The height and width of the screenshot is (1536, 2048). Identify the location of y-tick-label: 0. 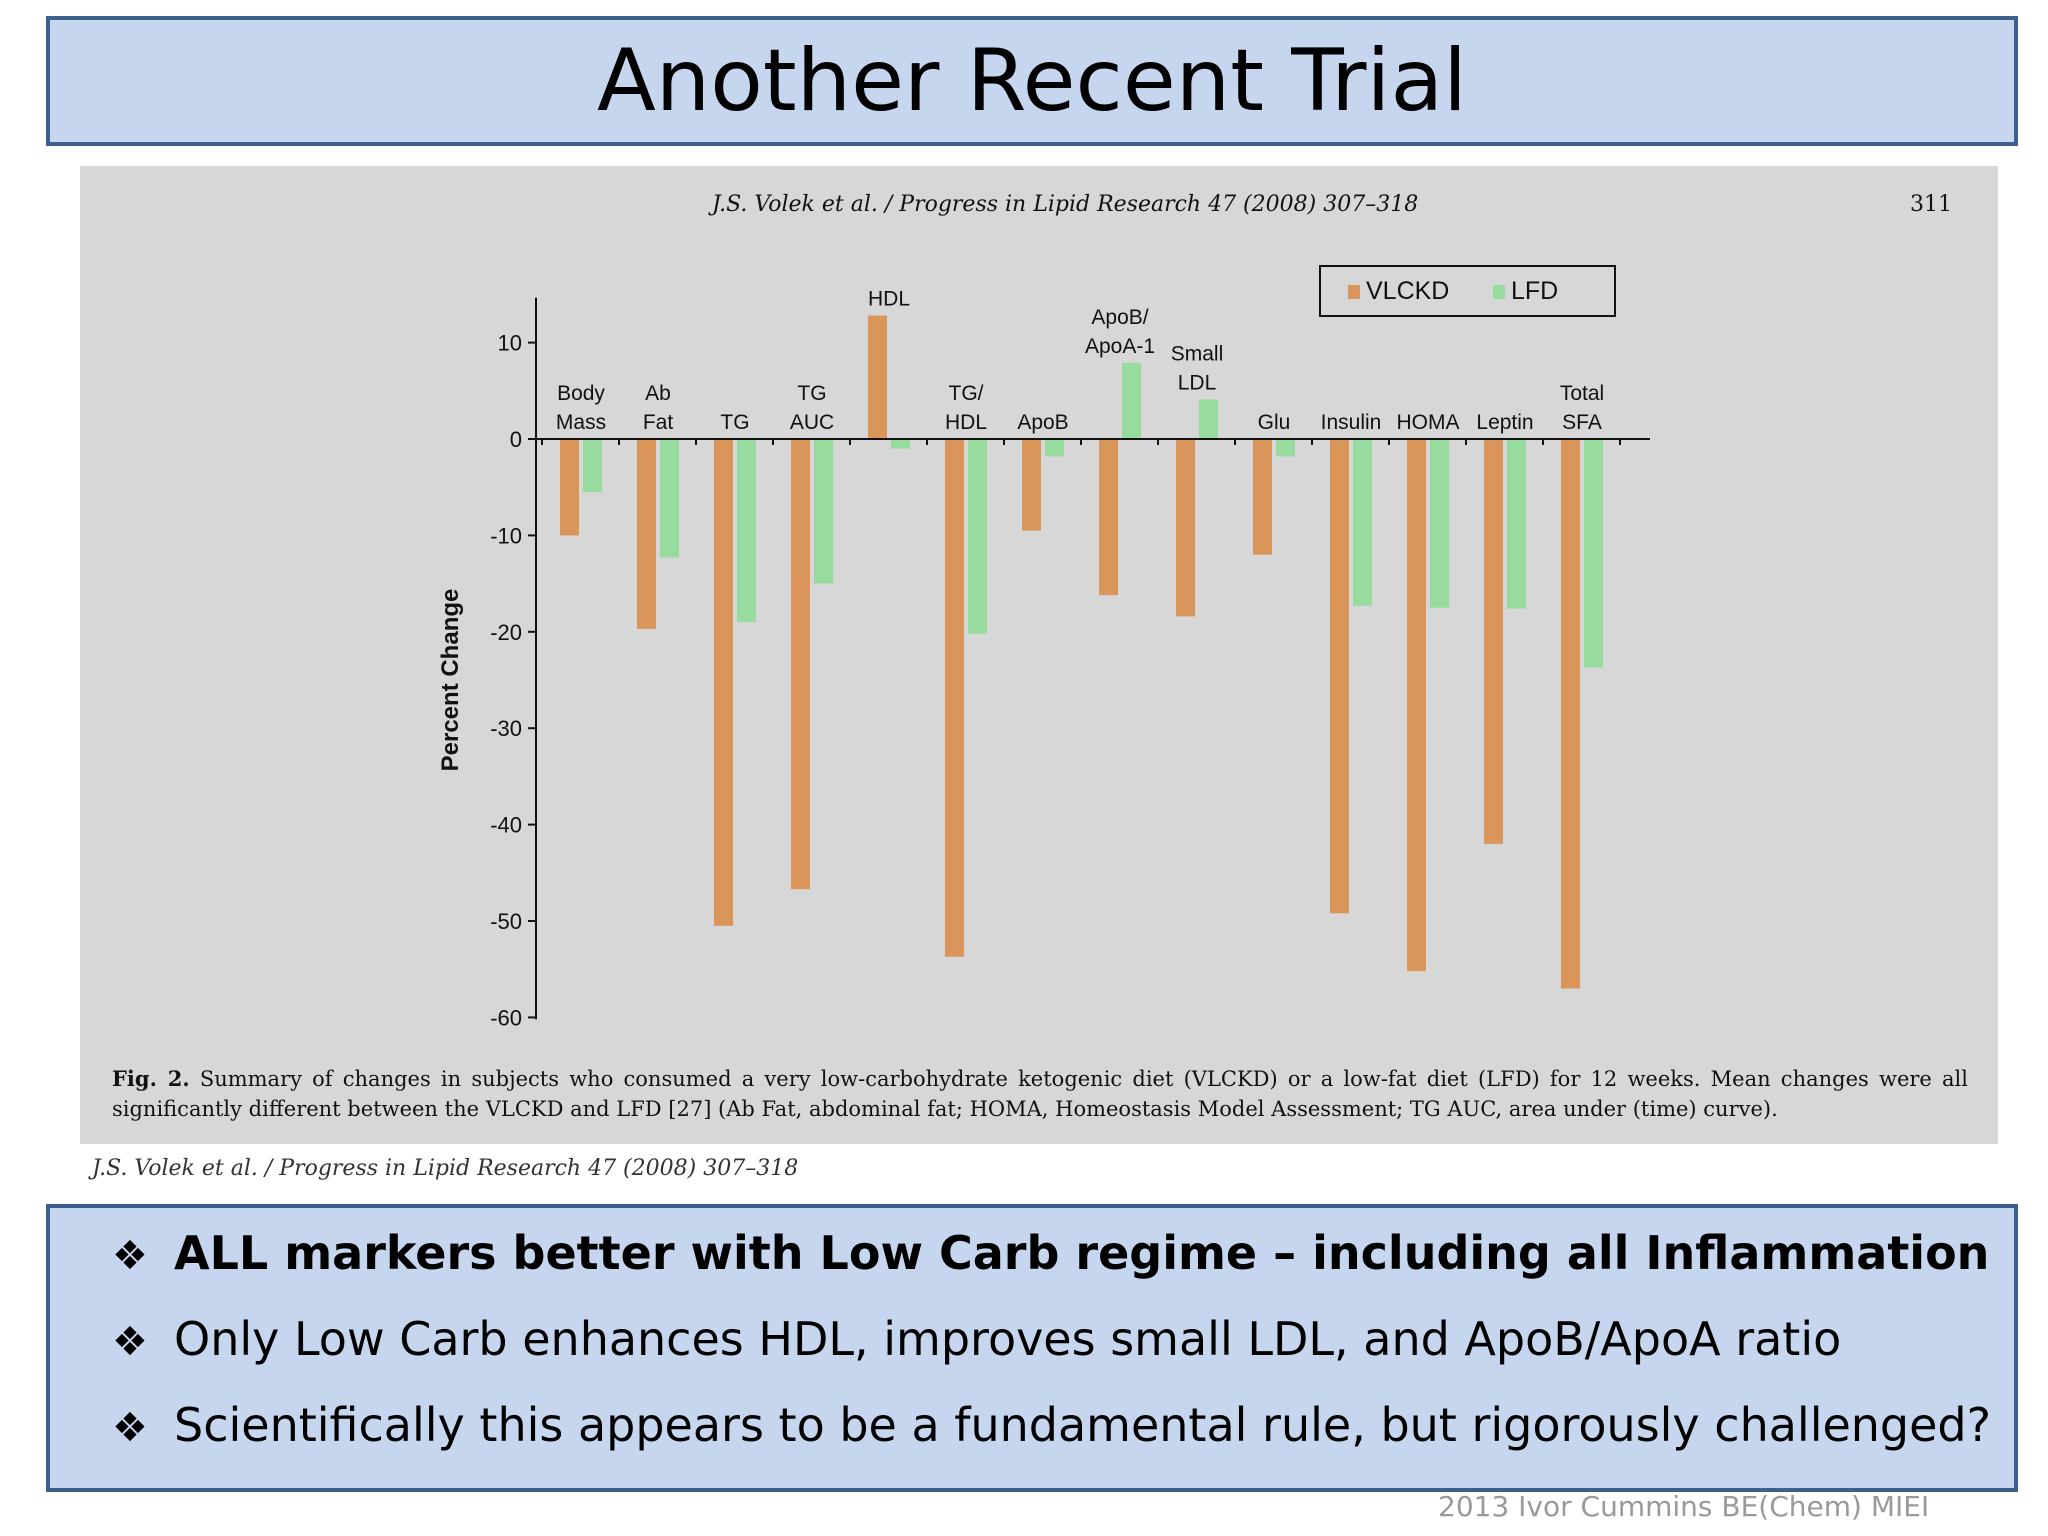
(516, 439).